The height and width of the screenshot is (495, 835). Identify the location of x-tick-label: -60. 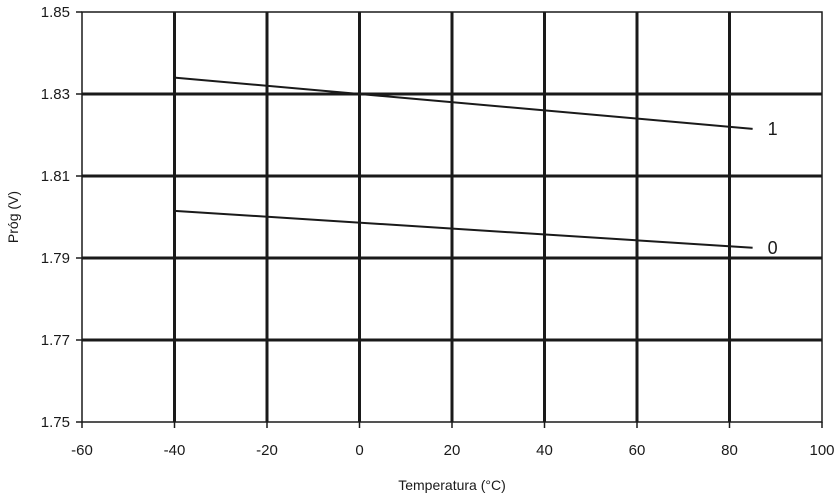
(82, 450).